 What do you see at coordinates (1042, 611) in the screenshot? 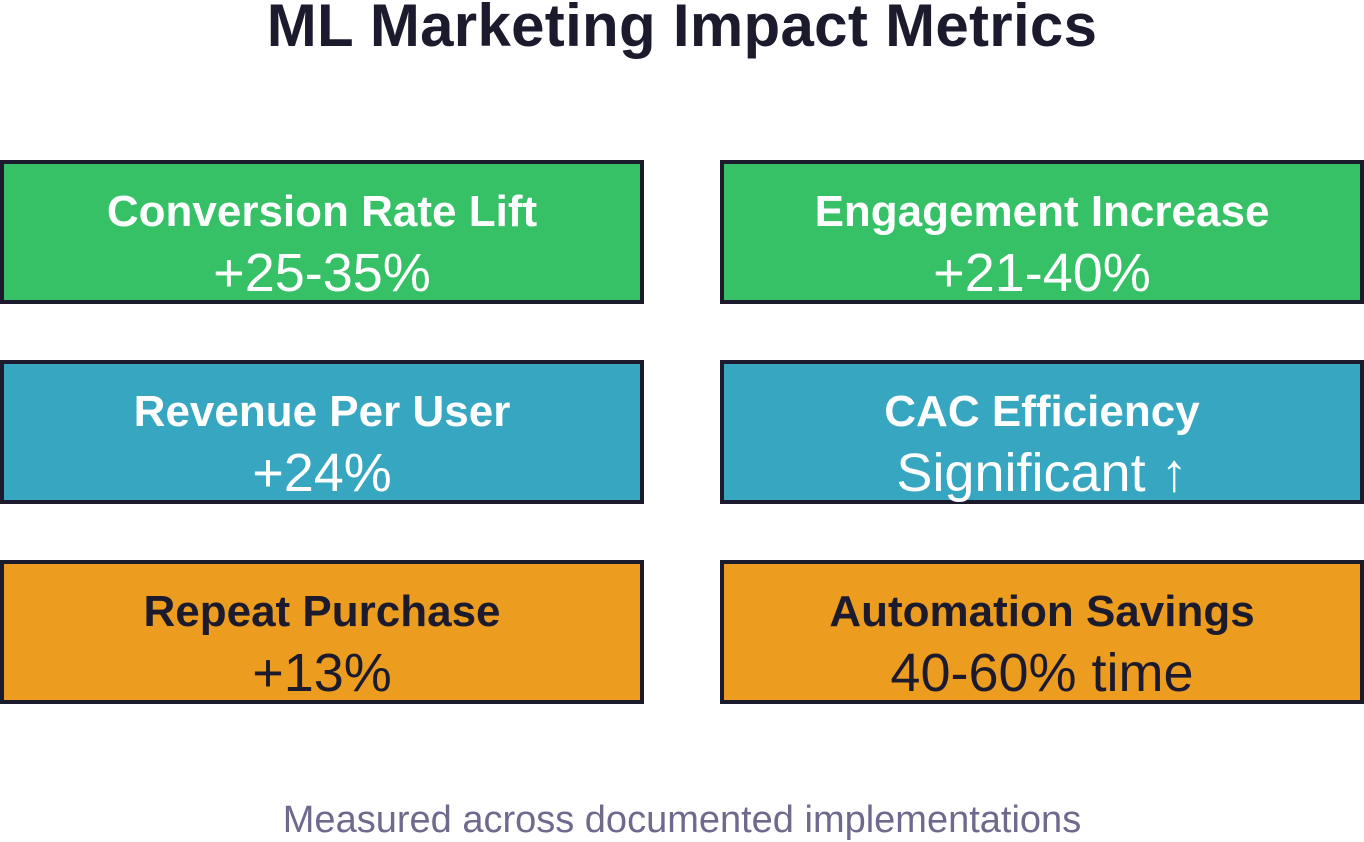
I see `metric-label: Automation Savings` at bounding box center [1042, 611].